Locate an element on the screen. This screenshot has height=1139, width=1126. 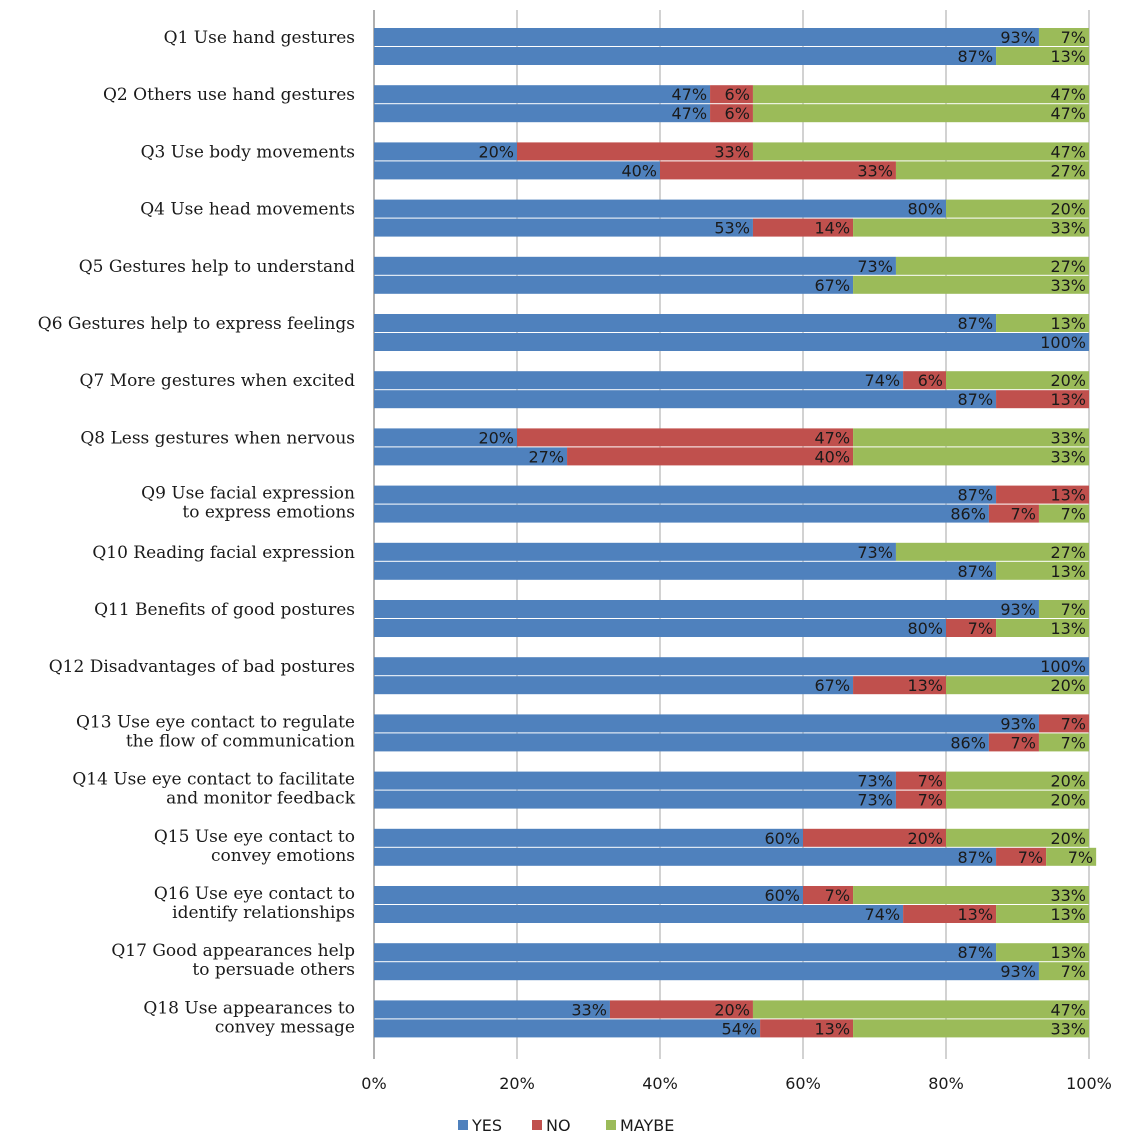
data-label: 67% is located at coordinates (832, 685).